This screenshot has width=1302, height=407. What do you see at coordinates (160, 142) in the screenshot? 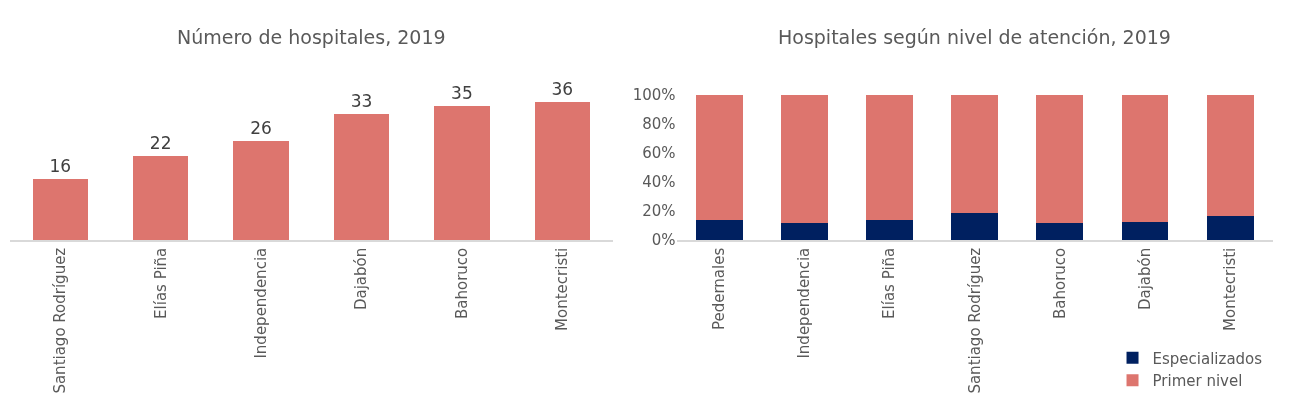
I see `data-label: 22` at bounding box center [160, 142].